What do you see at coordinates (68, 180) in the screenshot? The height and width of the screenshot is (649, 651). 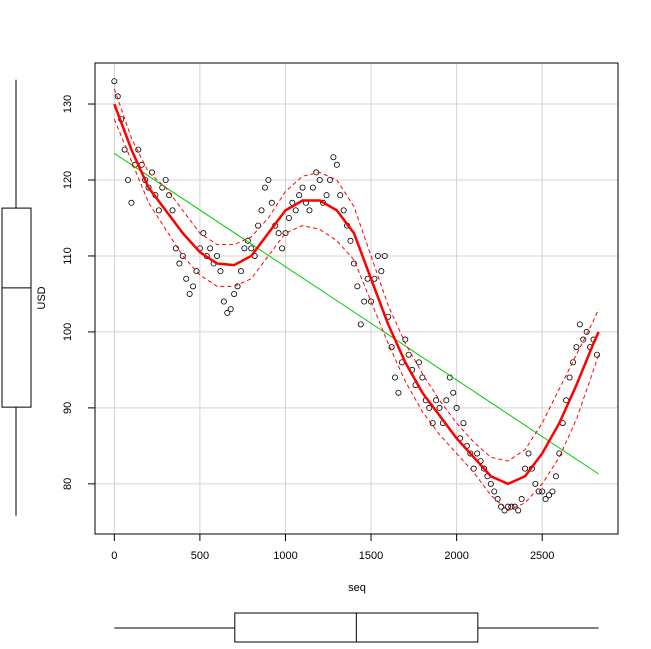 I see `y-tick-label: 120` at bounding box center [68, 180].